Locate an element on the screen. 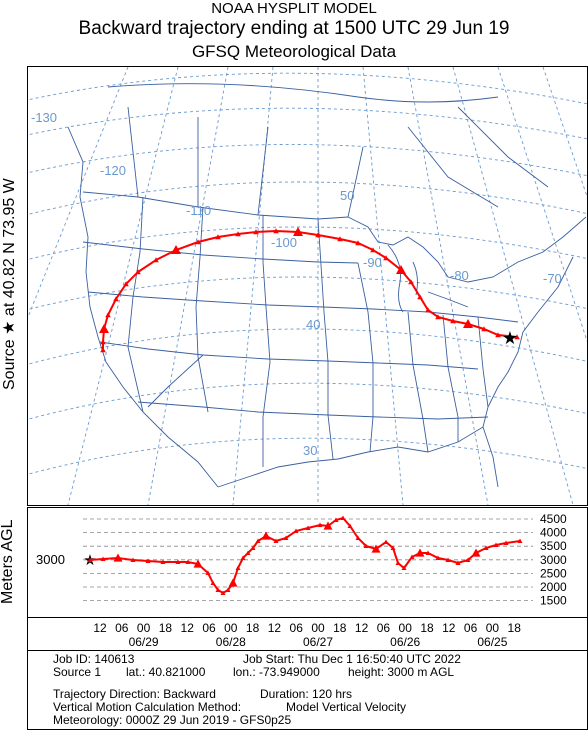  height-tick-label: 3500 is located at coordinates (553, 546).